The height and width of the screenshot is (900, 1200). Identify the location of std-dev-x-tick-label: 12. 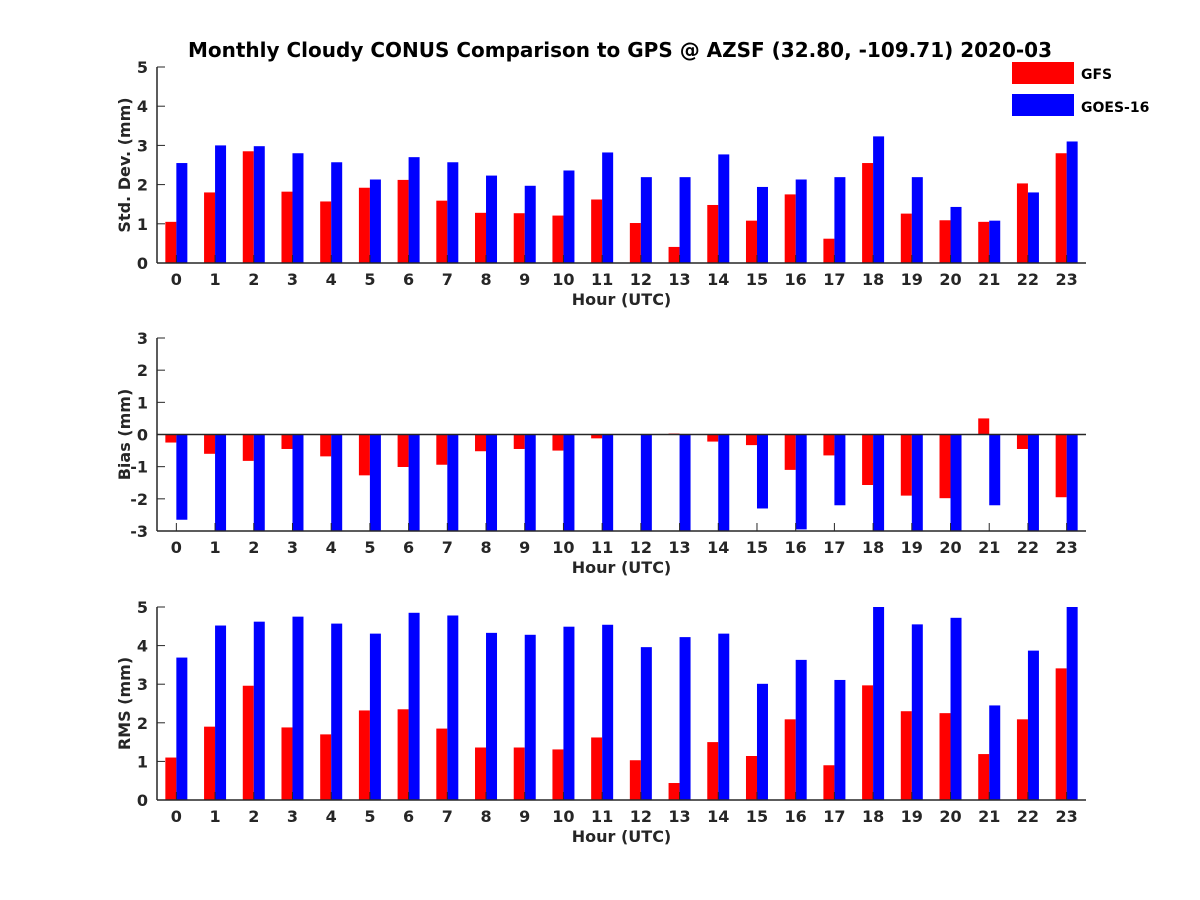
(641, 279).